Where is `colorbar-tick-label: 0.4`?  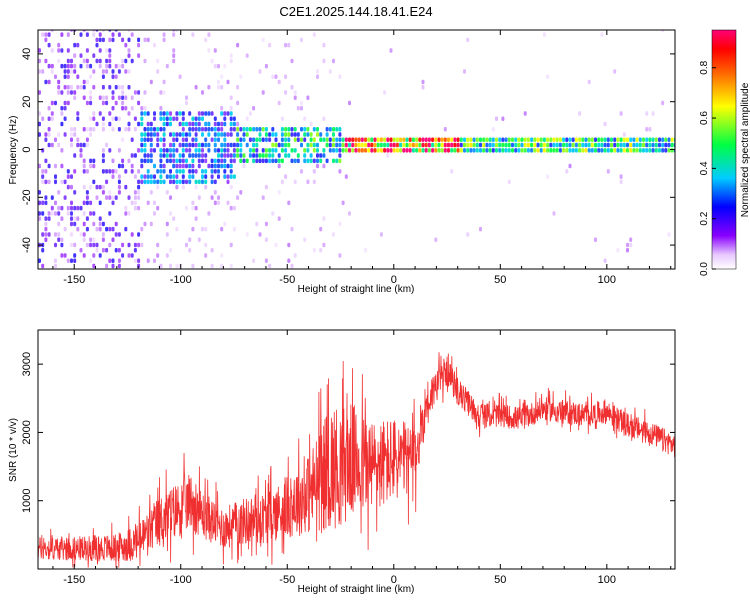 colorbar-tick-label: 0.4 is located at coordinates (704, 168).